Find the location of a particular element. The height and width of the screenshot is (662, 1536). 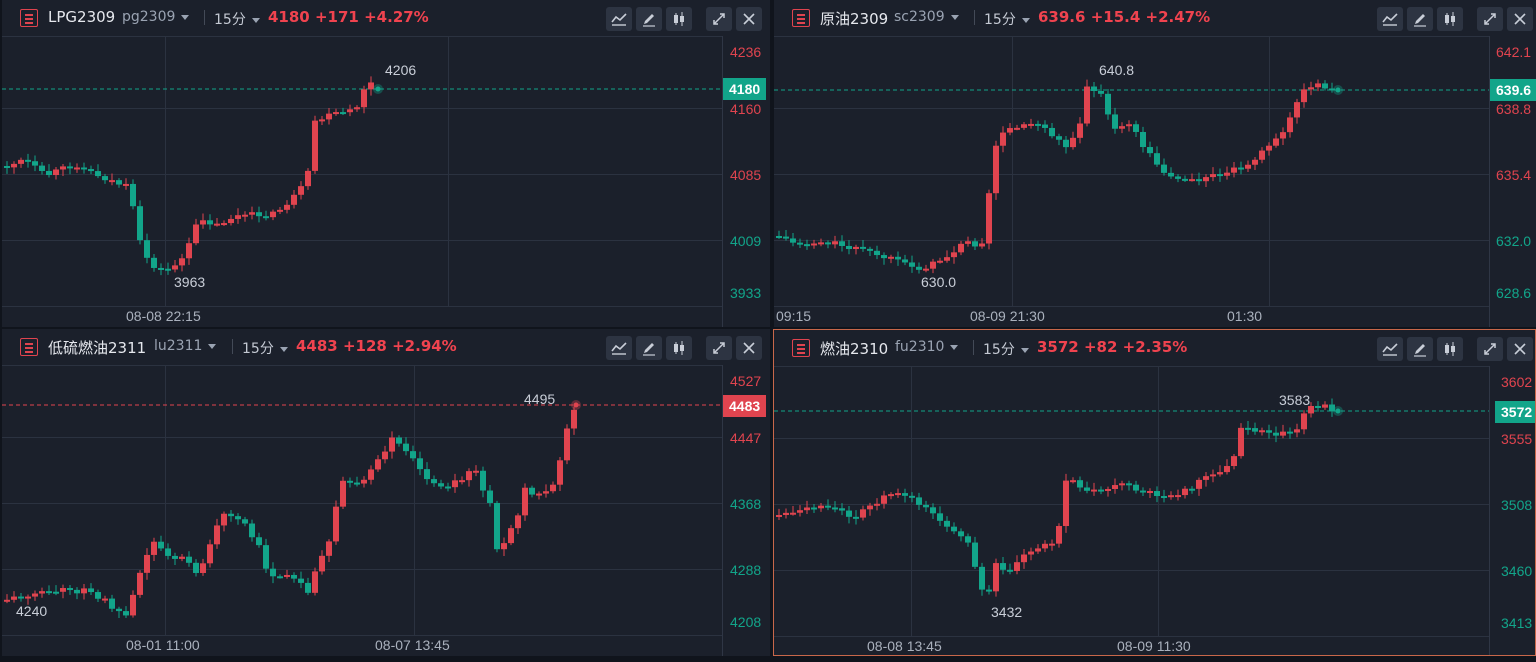

high-marker: 640.8 is located at coordinates (1117, 70).